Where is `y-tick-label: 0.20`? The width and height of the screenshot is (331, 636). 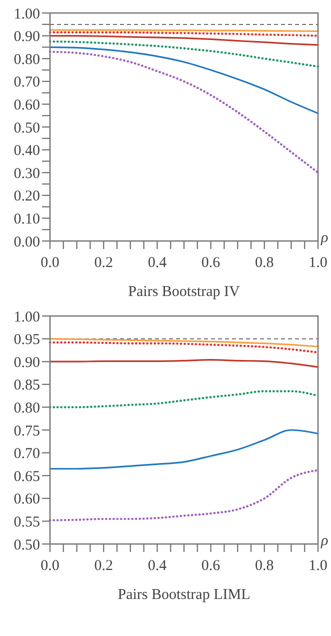
y-tick-label: 0.20 is located at coordinates (27, 196).